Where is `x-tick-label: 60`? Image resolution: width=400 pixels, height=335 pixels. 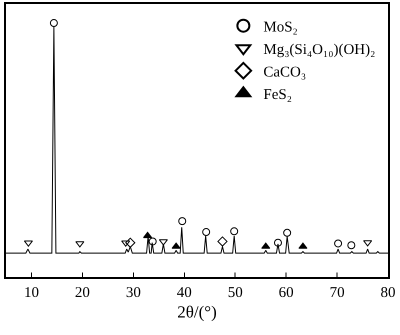 x-tick-label: 60 is located at coordinates (286, 292).